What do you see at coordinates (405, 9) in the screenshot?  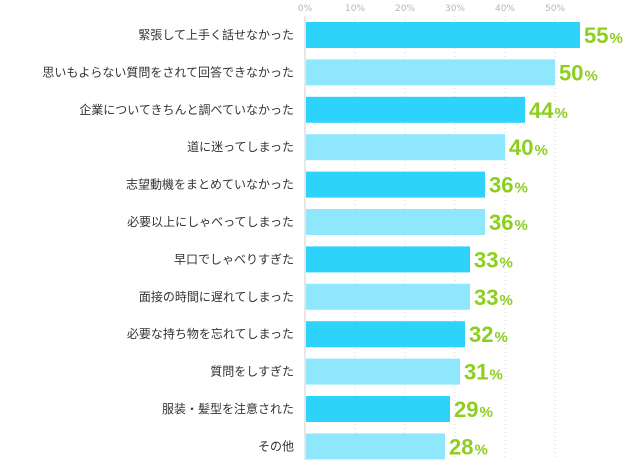 I see `x-tick-label: 20%` at bounding box center [405, 9].